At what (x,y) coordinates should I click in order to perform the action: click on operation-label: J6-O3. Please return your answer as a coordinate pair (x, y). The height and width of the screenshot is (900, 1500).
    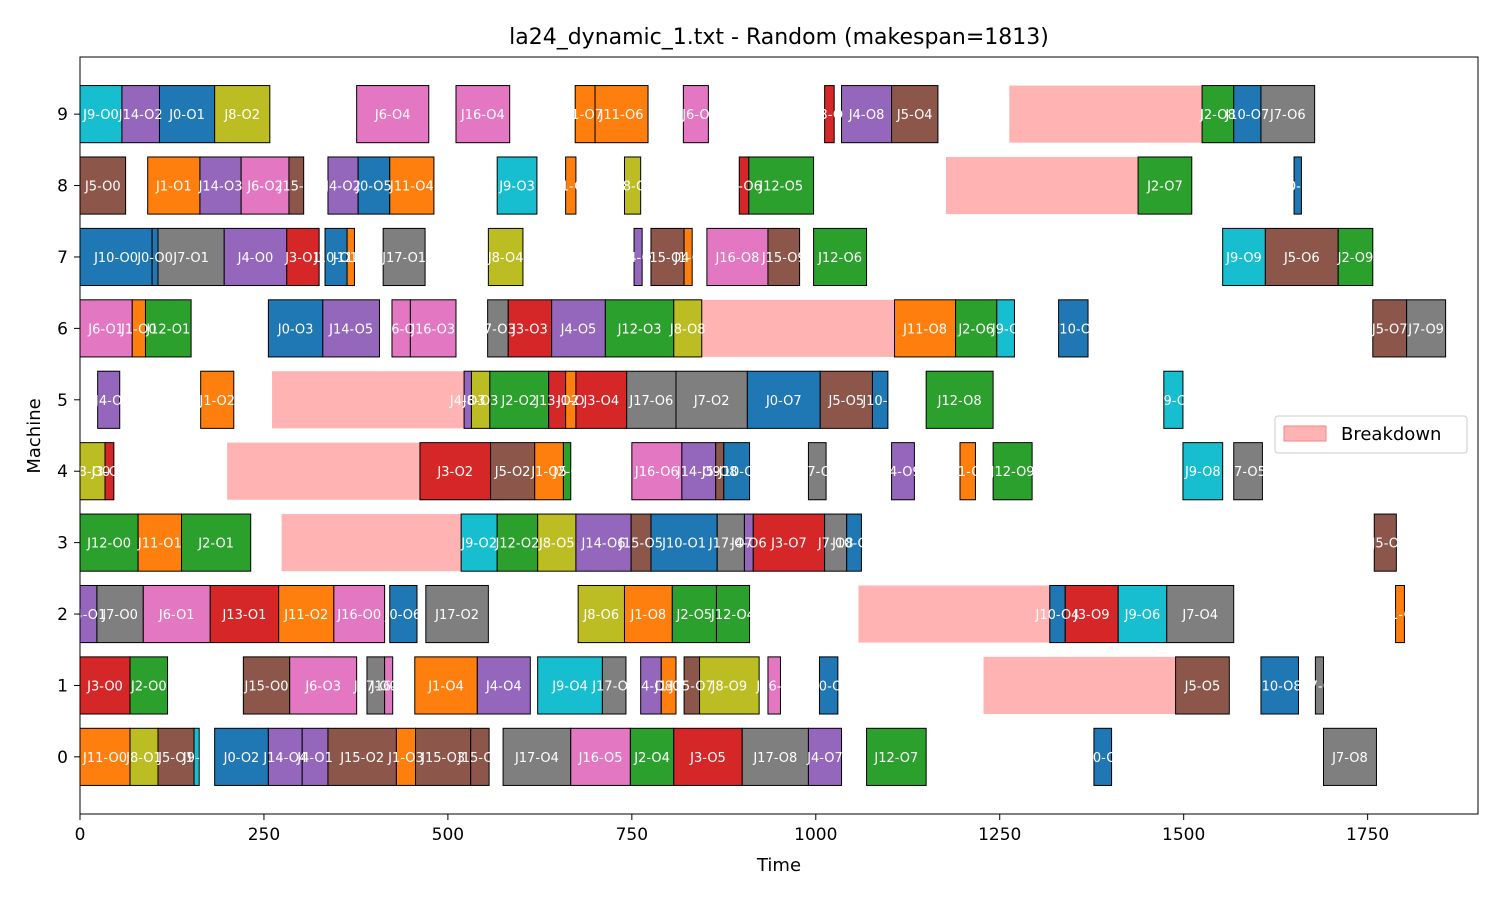
    Looking at the image, I should click on (322, 686).